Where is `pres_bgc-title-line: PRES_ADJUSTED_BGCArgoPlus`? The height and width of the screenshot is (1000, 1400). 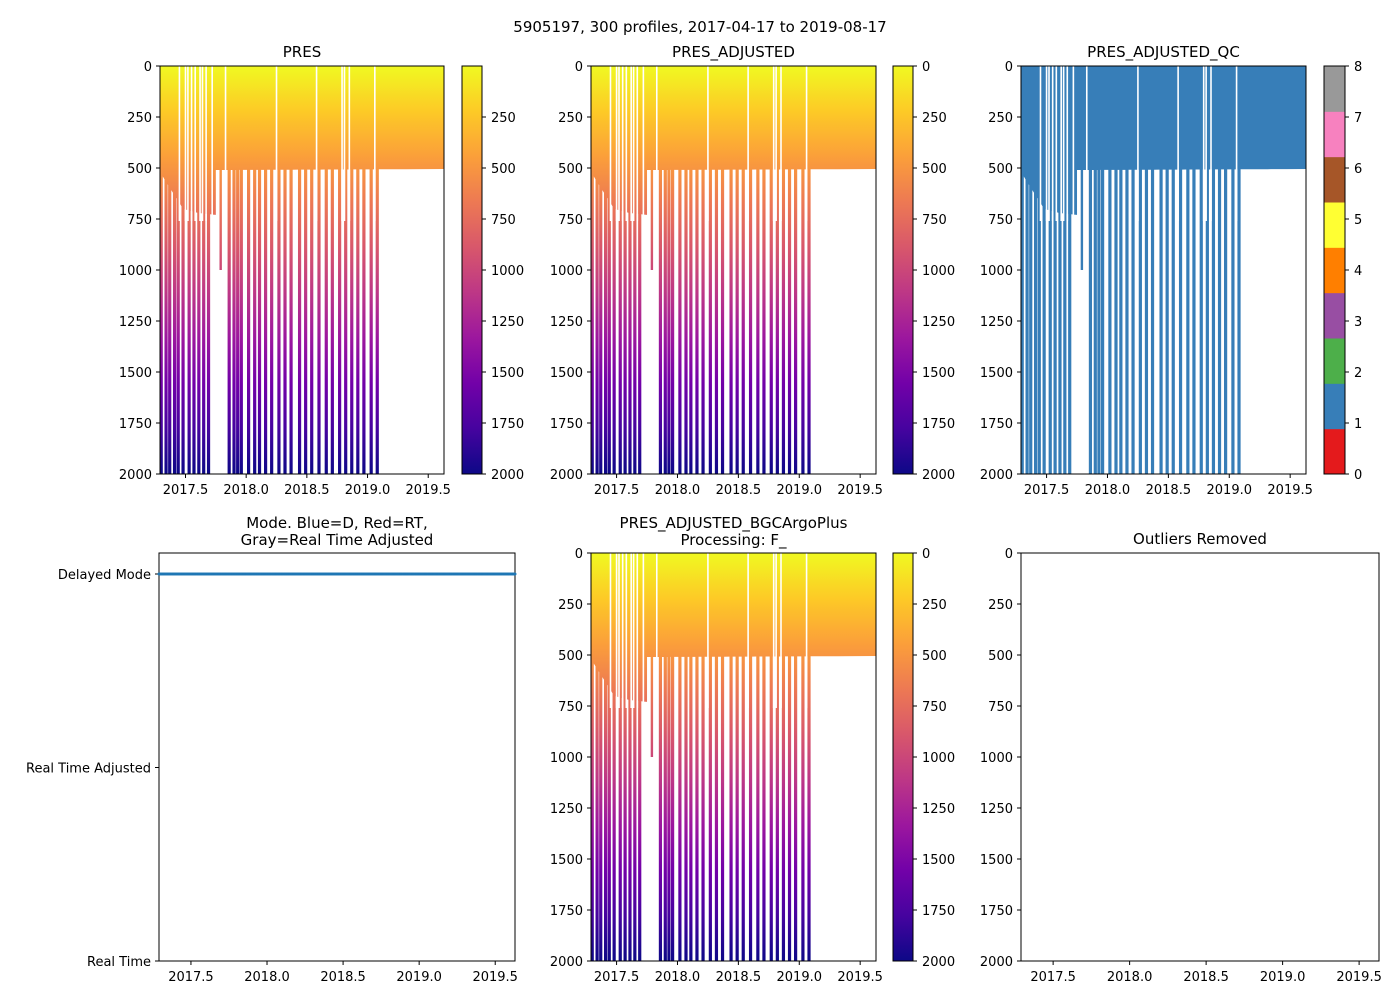
pres_bgc-title-line: PRES_ADJUSTED_BGCArgoPlus is located at coordinates (734, 523).